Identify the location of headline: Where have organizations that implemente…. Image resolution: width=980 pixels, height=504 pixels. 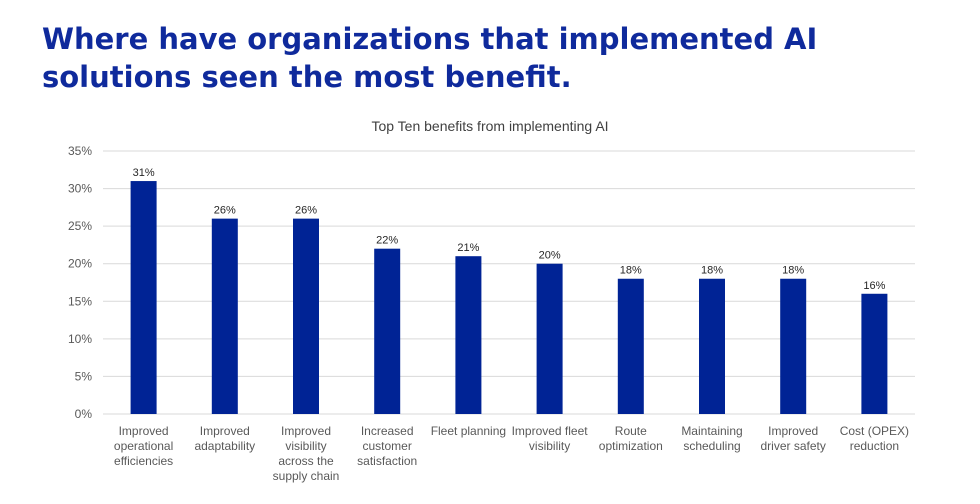
(430, 58).